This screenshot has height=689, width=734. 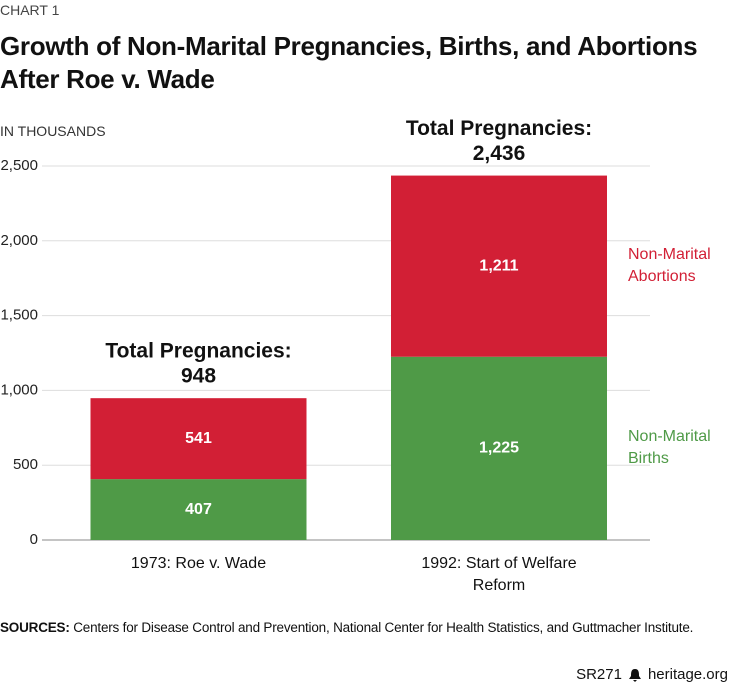 I want to click on total-value: 2,436, so click(x=499, y=153).